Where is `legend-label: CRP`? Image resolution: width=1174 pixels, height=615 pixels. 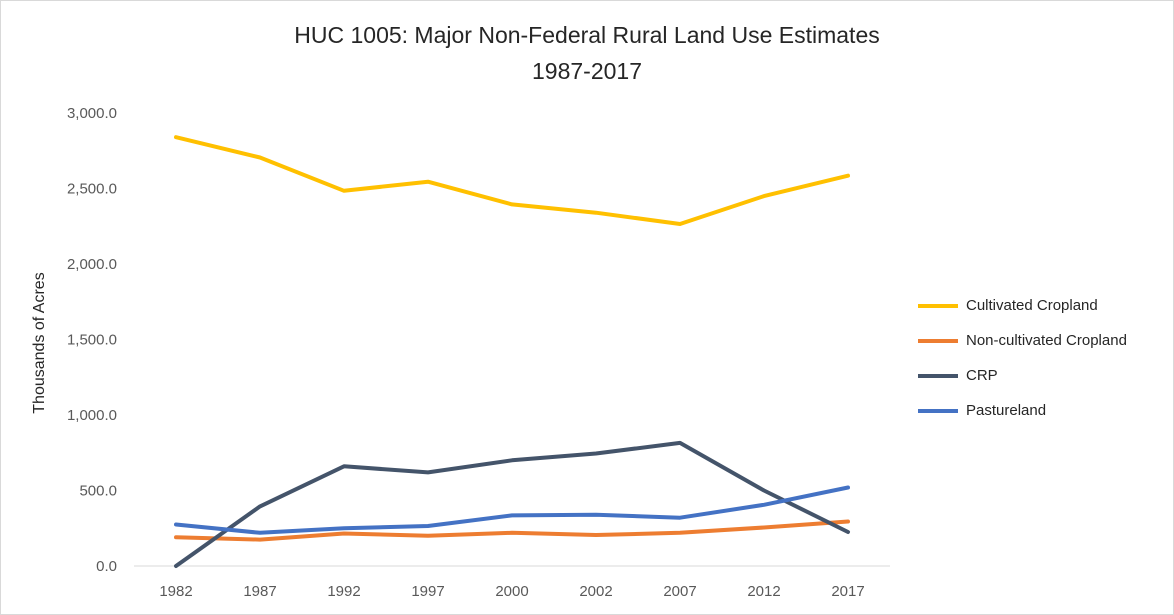
legend-label: CRP is located at coordinates (982, 375).